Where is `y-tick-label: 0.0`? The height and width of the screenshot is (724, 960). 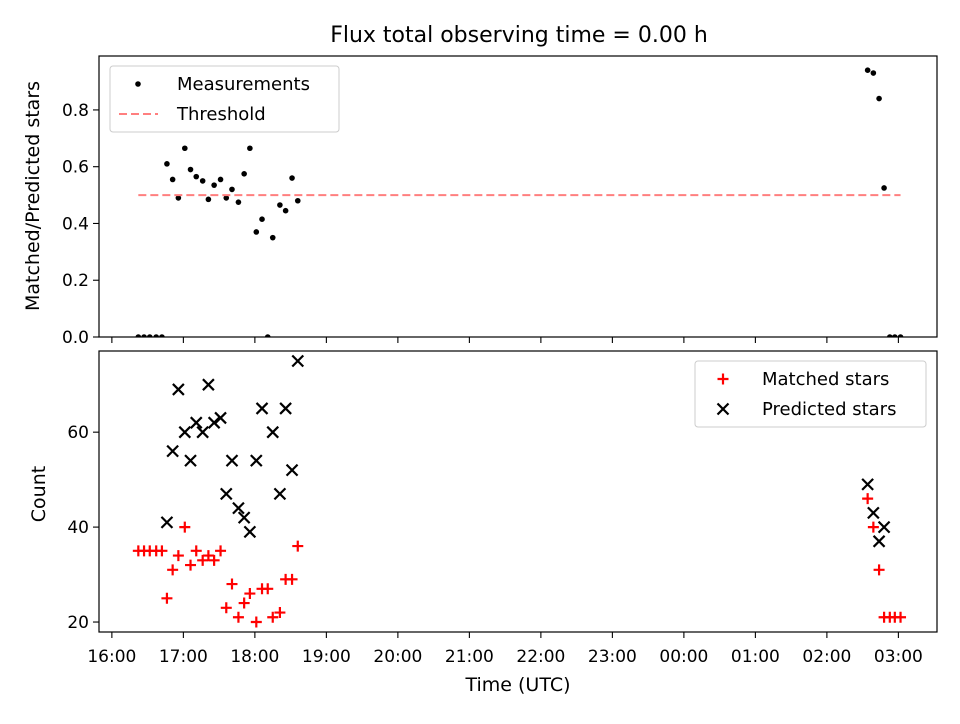
y-tick-label: 0.0 is located at coordinates (75, 338).